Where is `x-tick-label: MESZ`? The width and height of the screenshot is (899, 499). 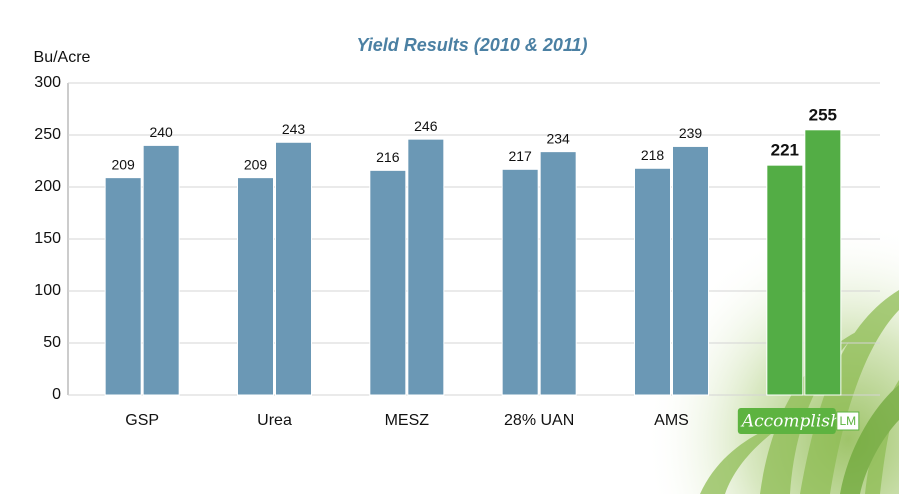 x-tick-label: MESZ is located at coordinates (407, 420).